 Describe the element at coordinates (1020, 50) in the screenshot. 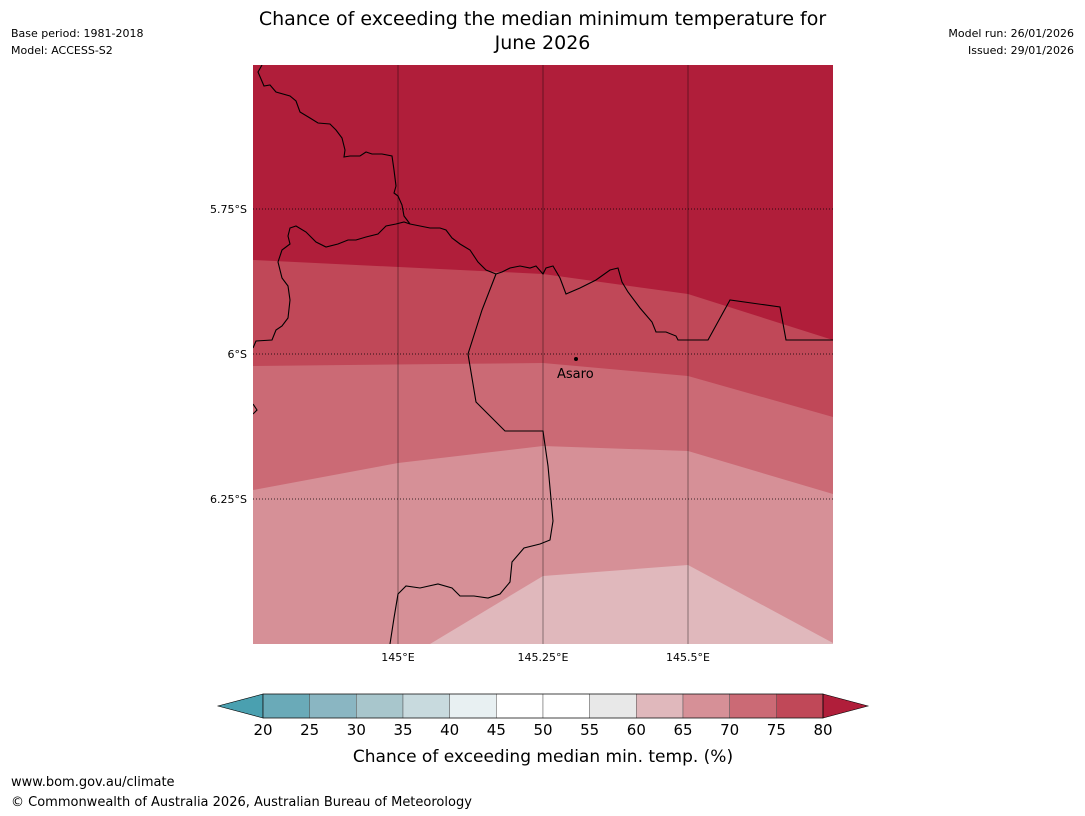

I see `issued-text: Issued: 29/01/2026` at that location.